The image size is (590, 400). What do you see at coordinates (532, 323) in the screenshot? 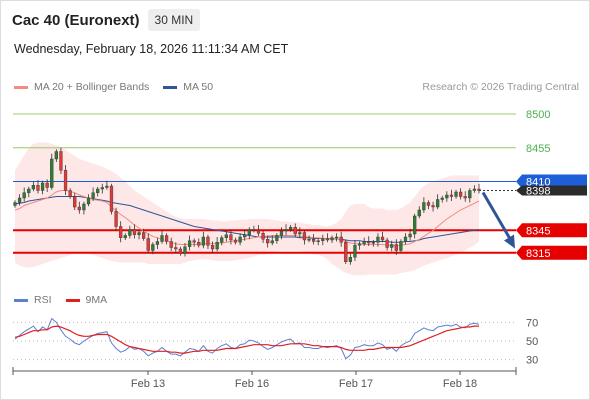
I see `rsi-tick-label: 70` at bounding box center [532, 323].